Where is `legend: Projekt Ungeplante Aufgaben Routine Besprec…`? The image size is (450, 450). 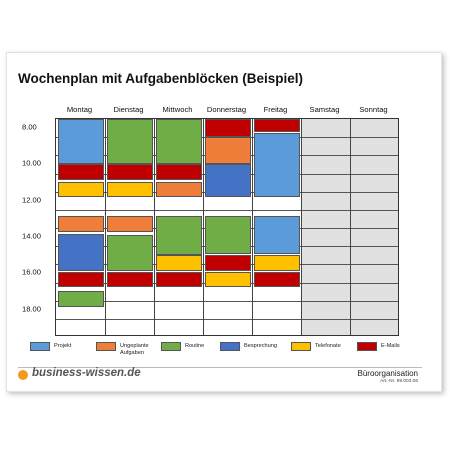 legend: Projekt Ungeplante Aufgaben Routine Besprec… is located at coordinates (225, 351).